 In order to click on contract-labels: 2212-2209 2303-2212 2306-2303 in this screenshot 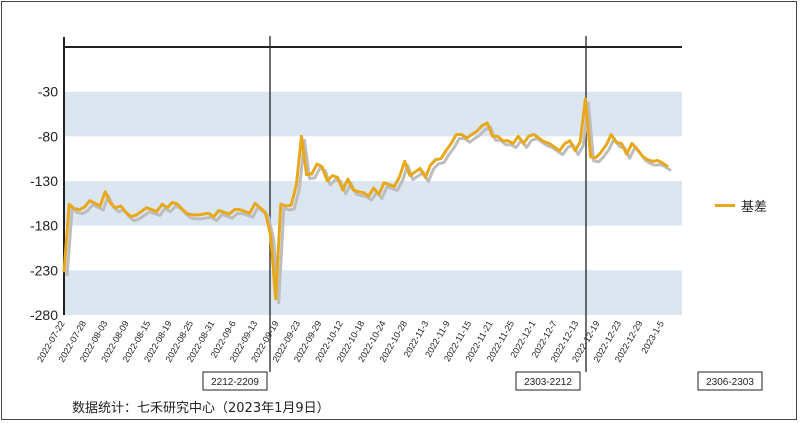, I will do `click(482, 381)`.